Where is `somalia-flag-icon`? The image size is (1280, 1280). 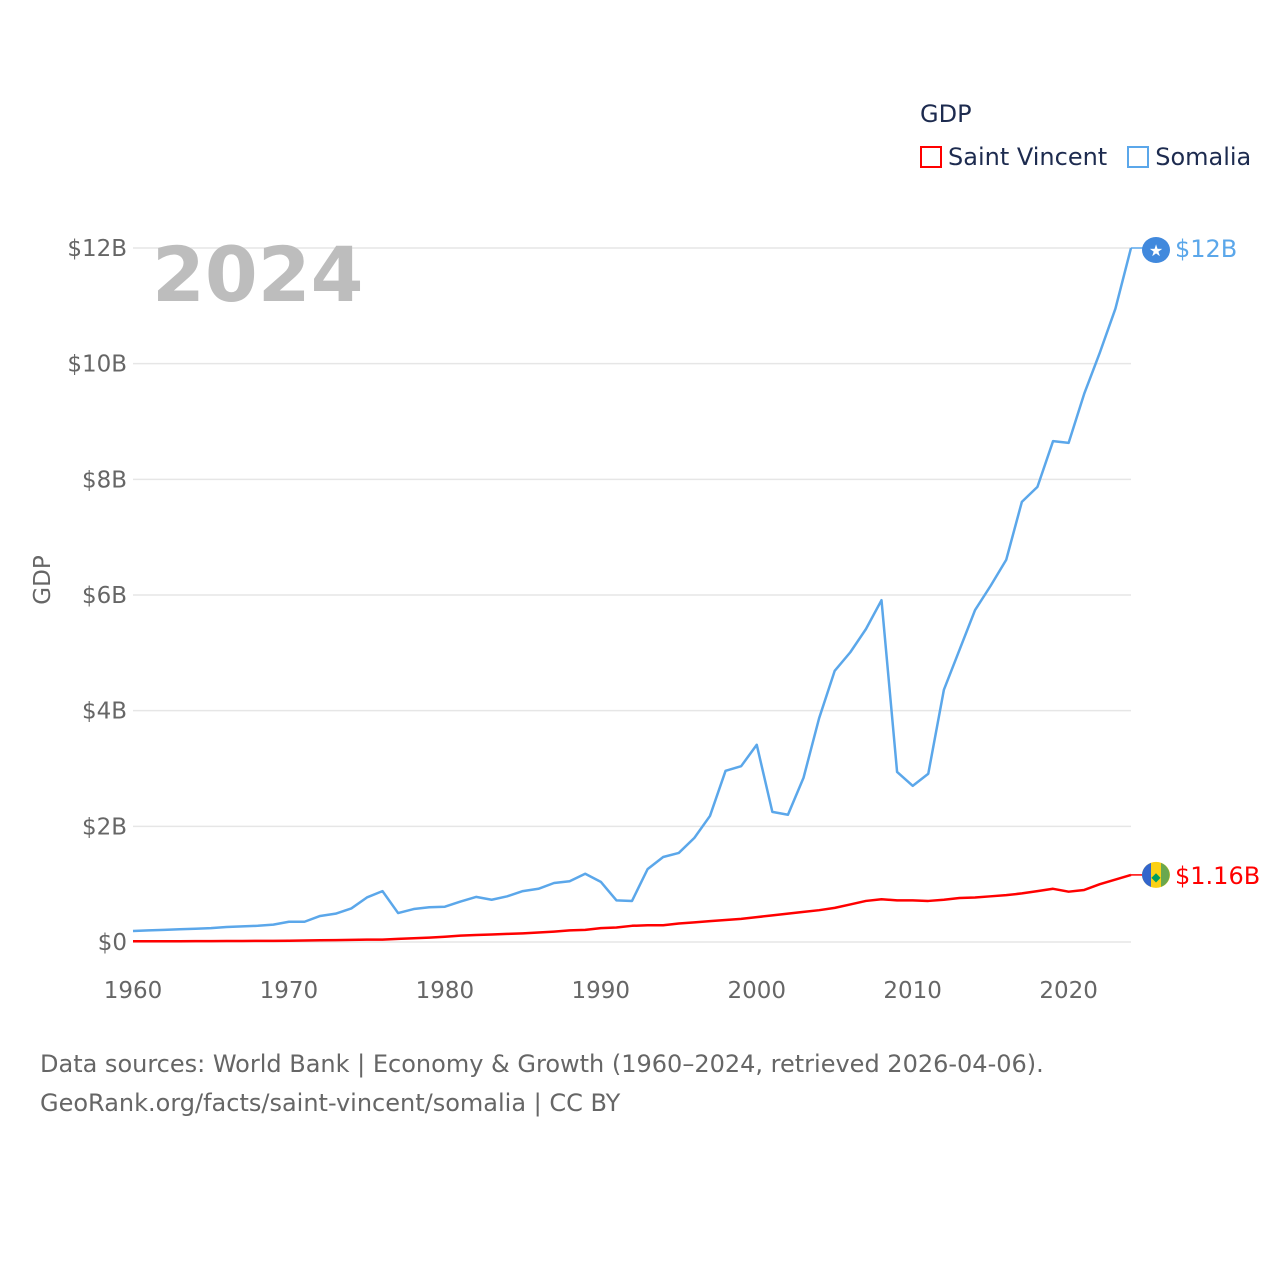
somalia-flag-icon is located at coordinates (1156, 250).